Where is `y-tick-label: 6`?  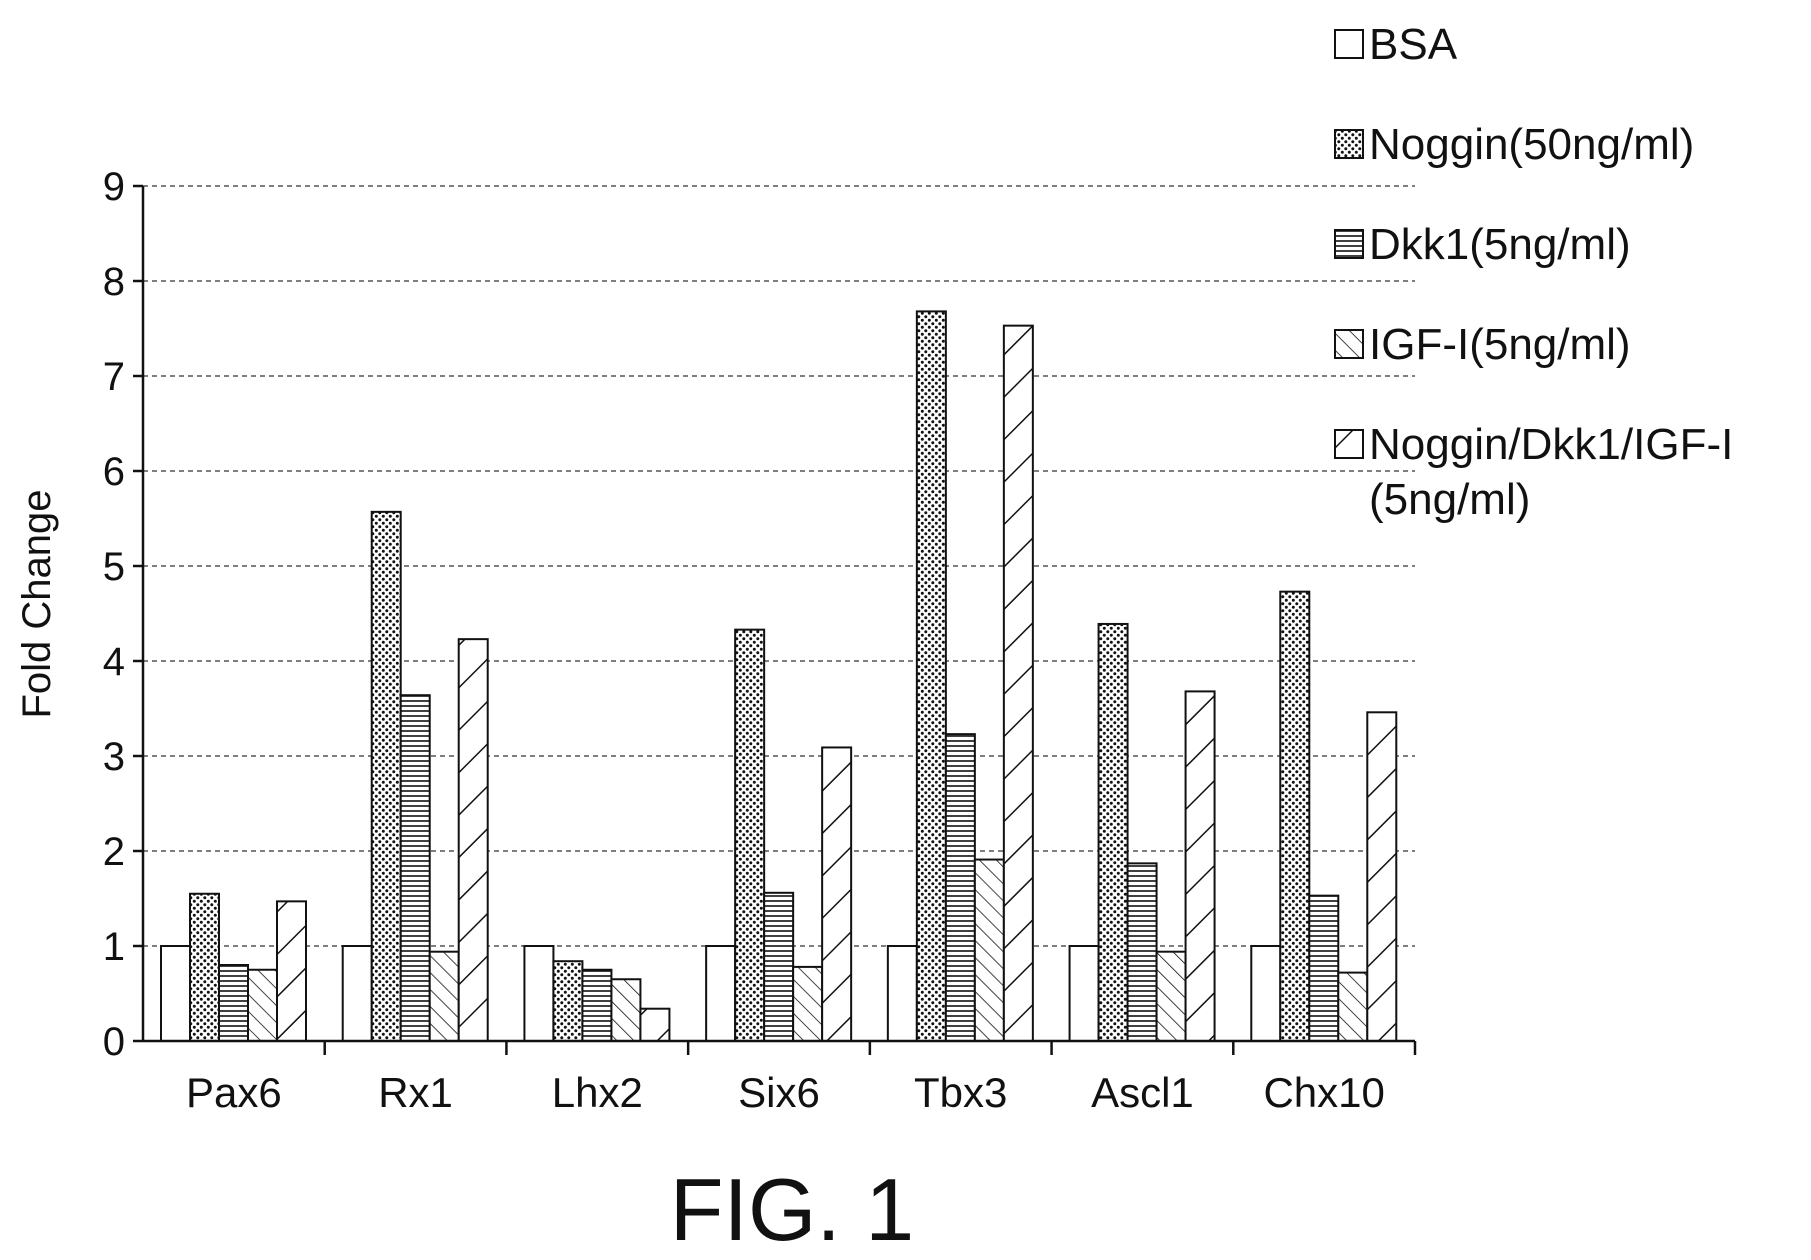 y-tick-label: 6 is located at coordinates (114, 472).